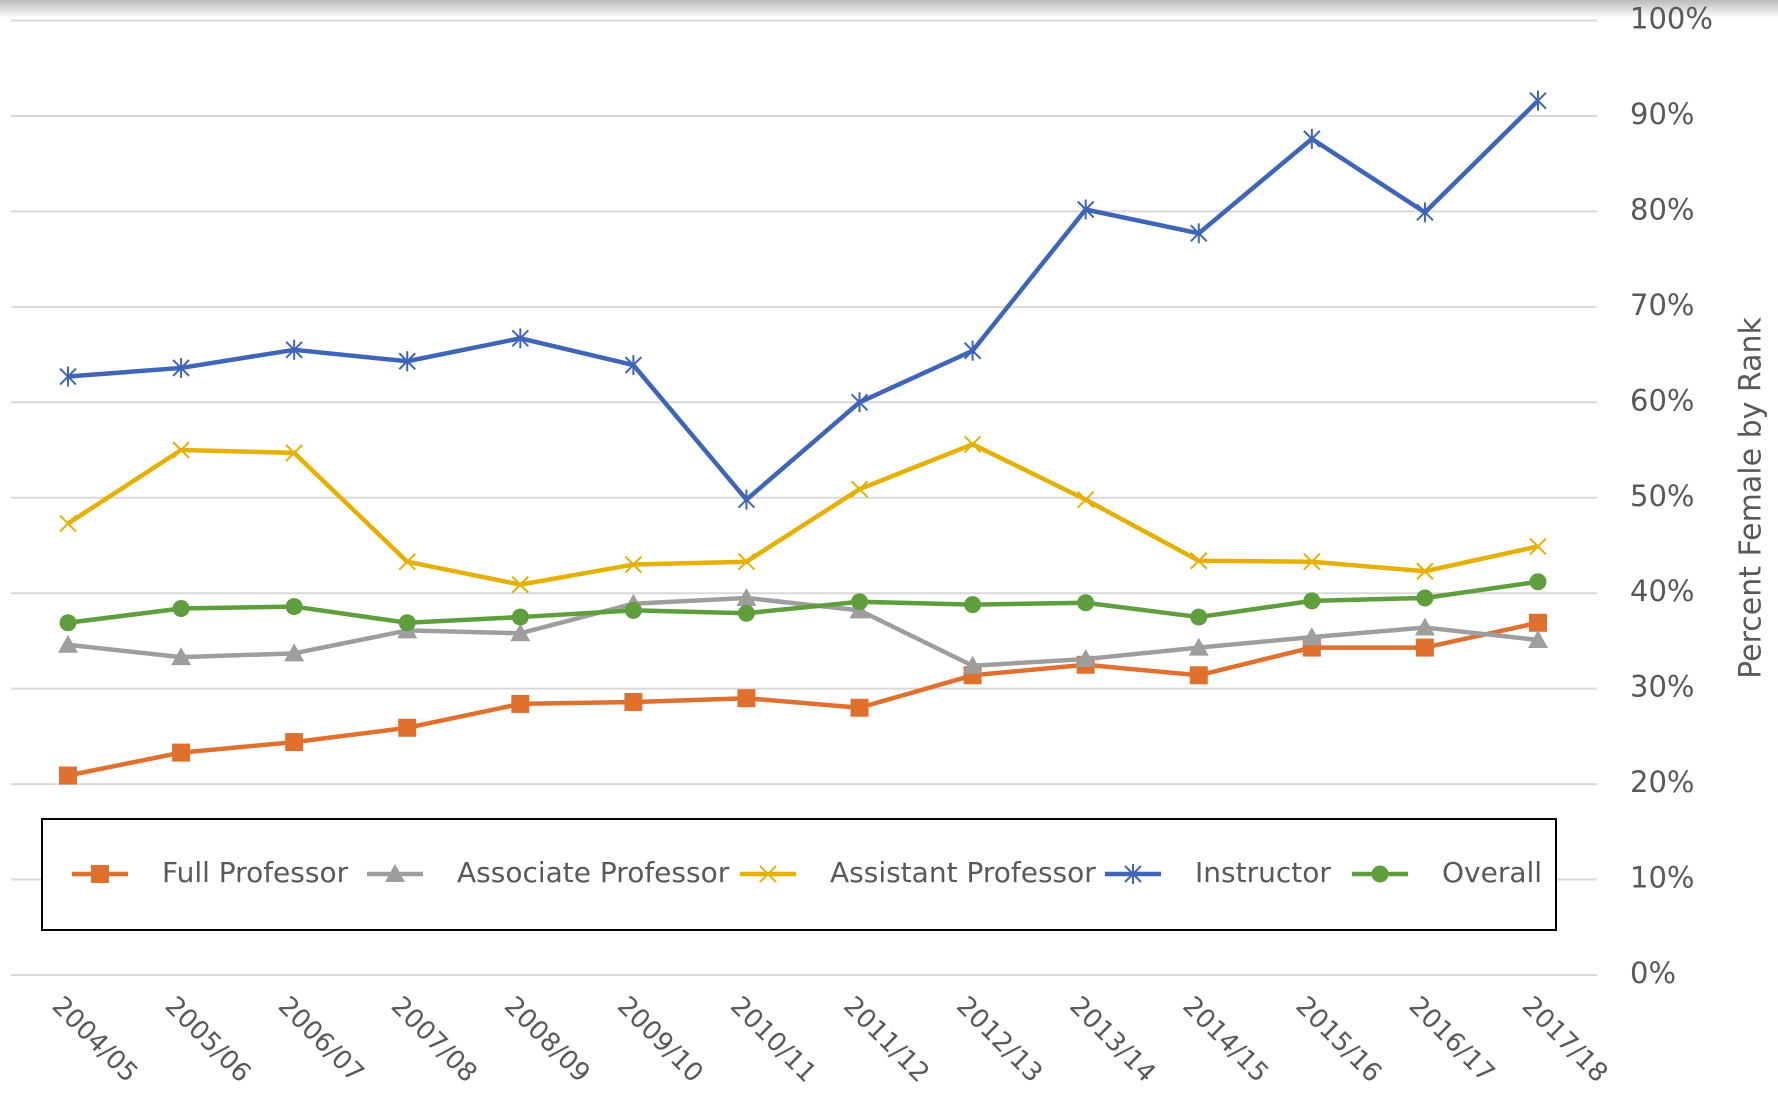  I want to click on x-tick-label: 2016/17, so click(1452, 1040).